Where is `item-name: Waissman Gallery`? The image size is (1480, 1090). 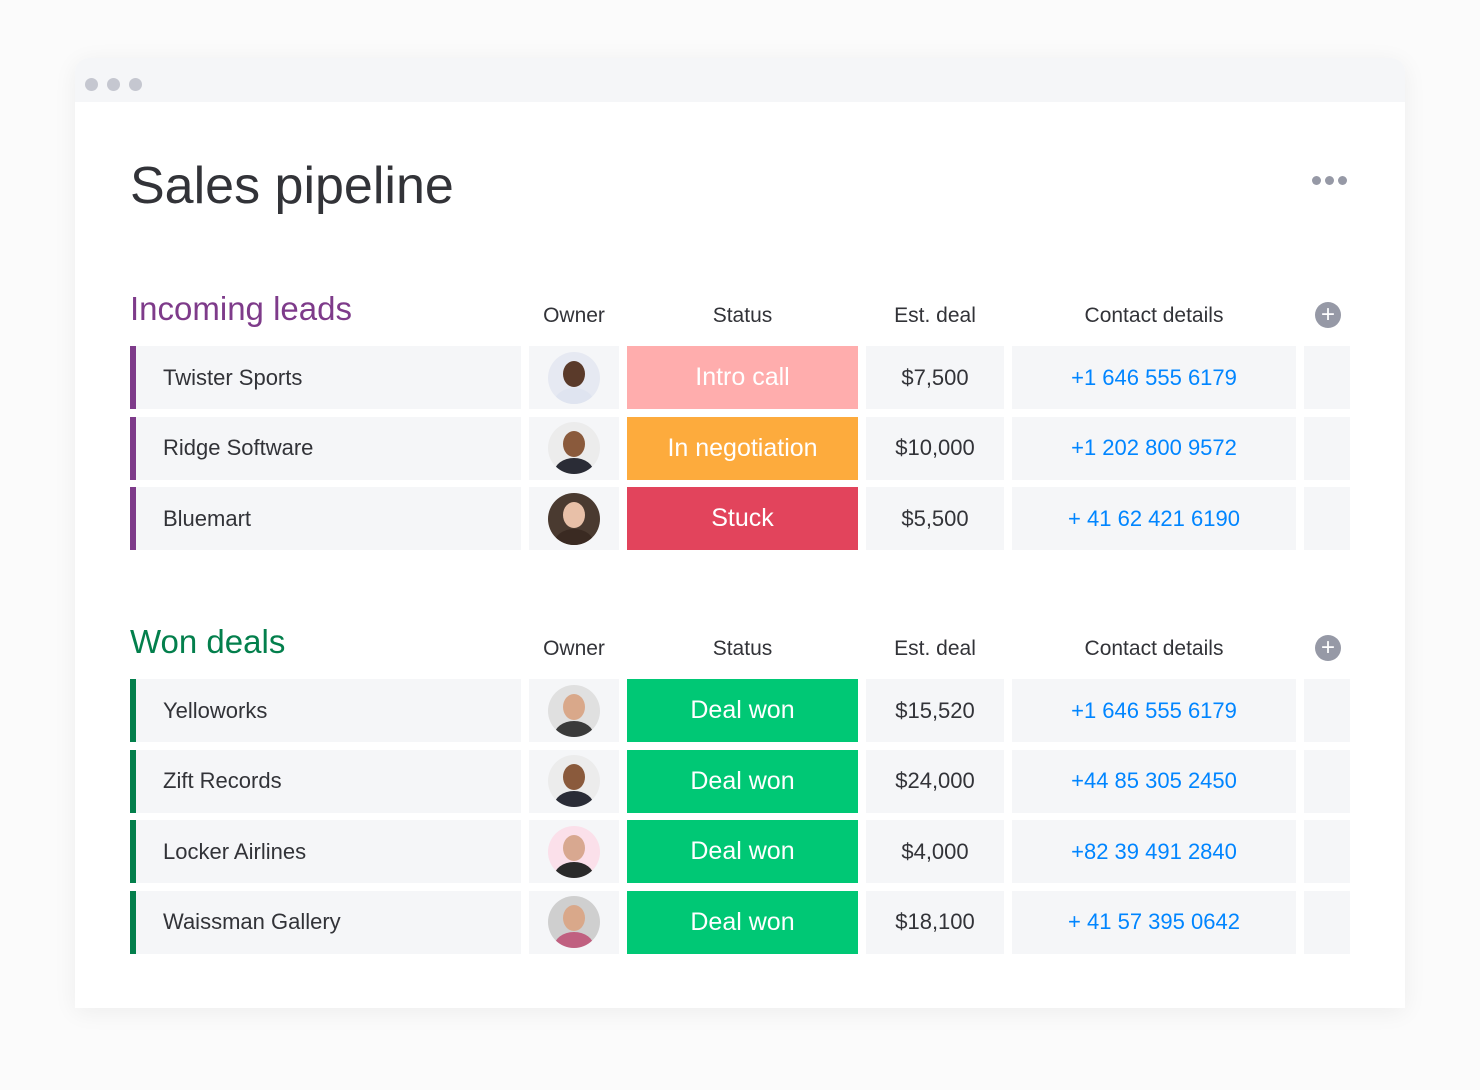 item-name: Waissman Gallery is located at coordinates (325, 922).